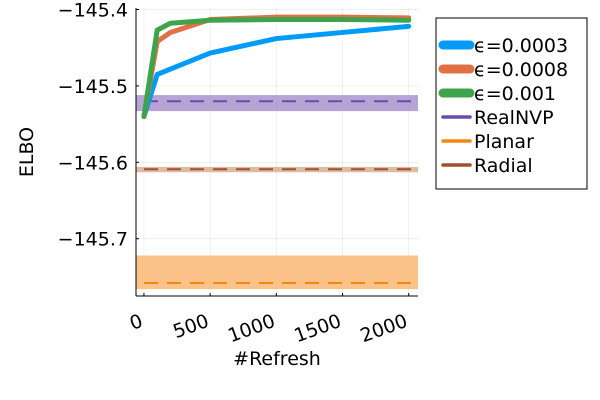  I want to click on legend-label: Radial, so click(503, 166).